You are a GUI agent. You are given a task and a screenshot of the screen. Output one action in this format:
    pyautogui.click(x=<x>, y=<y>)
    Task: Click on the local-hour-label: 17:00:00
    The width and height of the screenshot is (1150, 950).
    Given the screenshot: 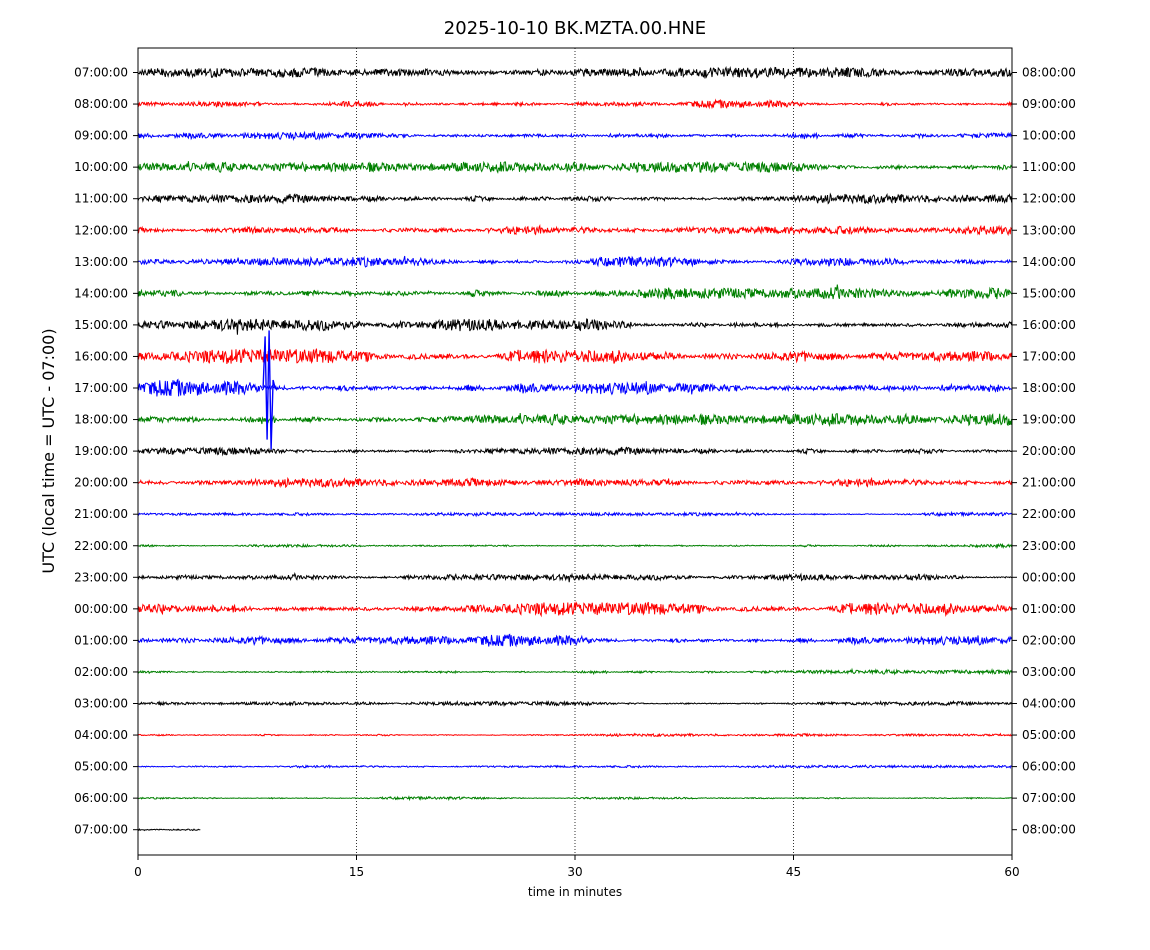 What is the action you would take?
    pyautogui.click(x=1049, y=356)
    